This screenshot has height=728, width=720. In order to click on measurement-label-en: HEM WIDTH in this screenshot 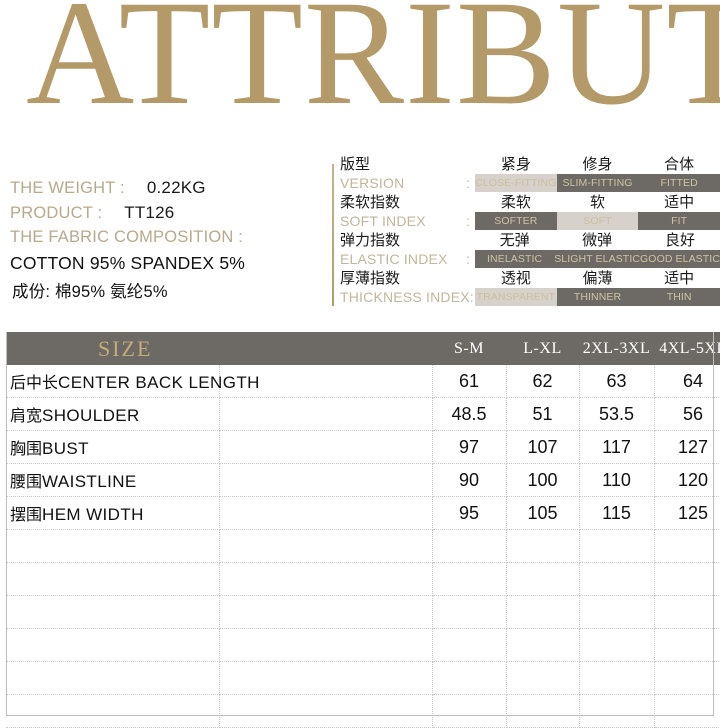, I will do `click(93, 514)`.